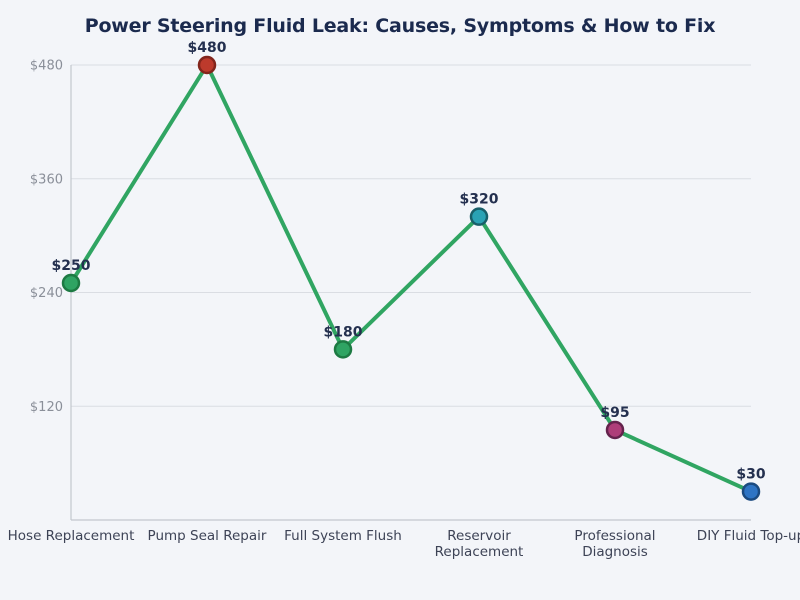 This screenshot has height=600, width=800. I want to click on y-tick-label: $480, so click(46, 66).